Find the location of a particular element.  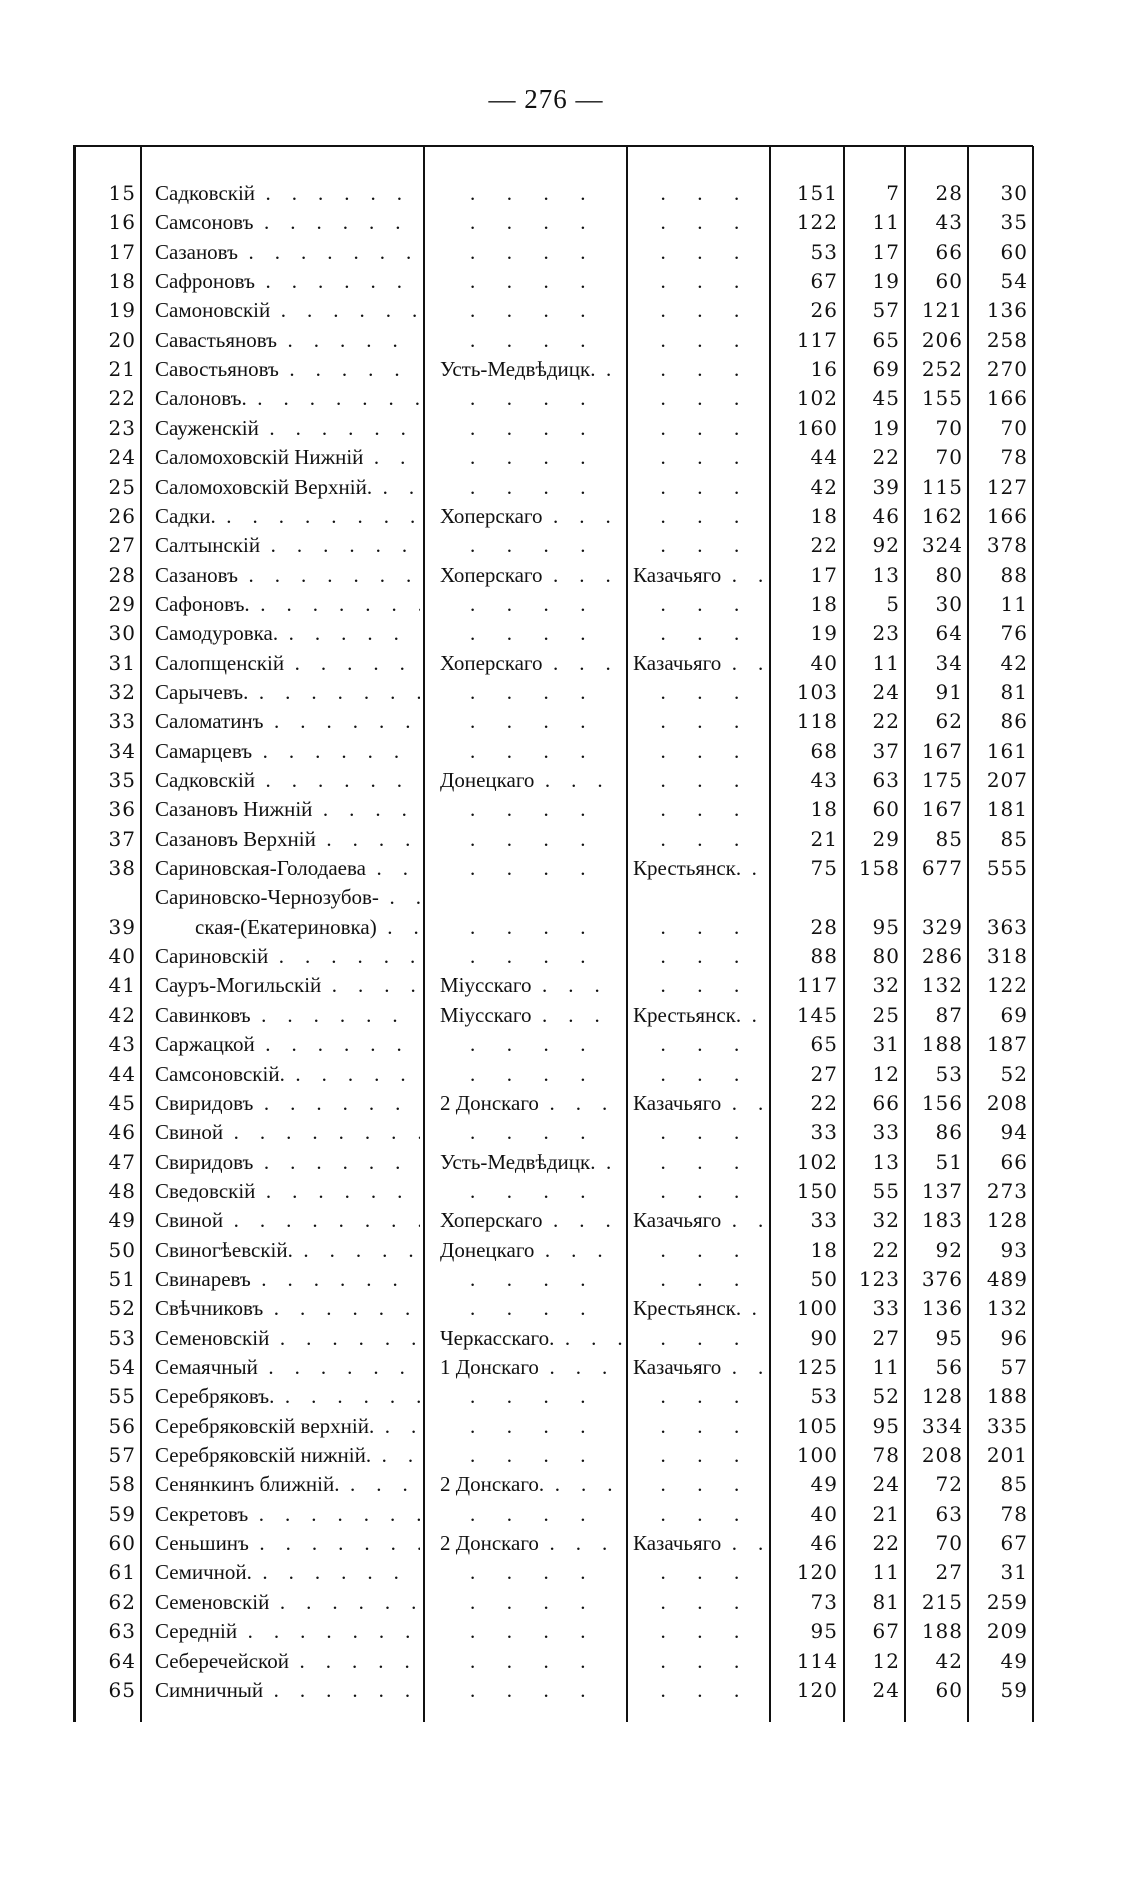

settlement-name-text: Свиной is located at coordinates (189, 1132).